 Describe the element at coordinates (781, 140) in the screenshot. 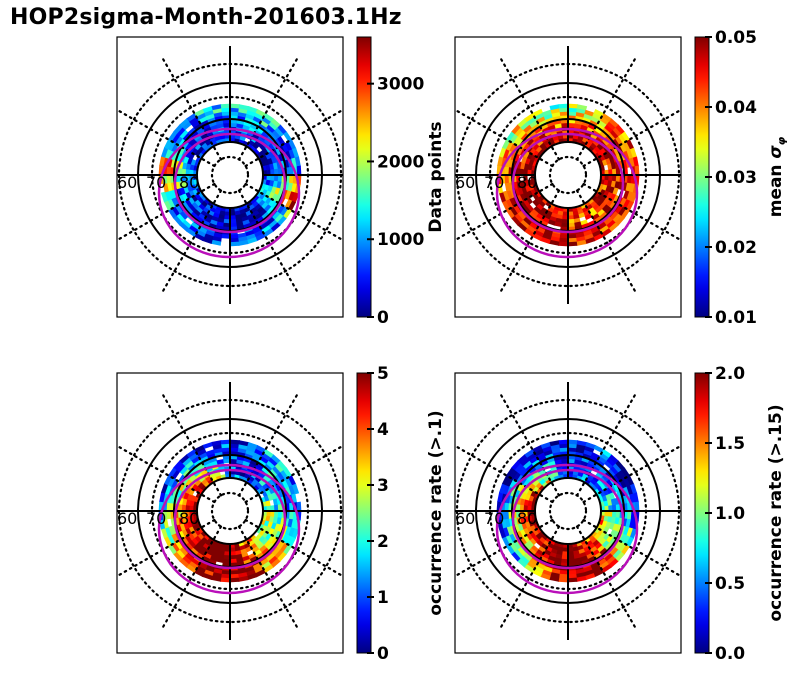

I see `colorbar-label-subscript: φ` at that location.